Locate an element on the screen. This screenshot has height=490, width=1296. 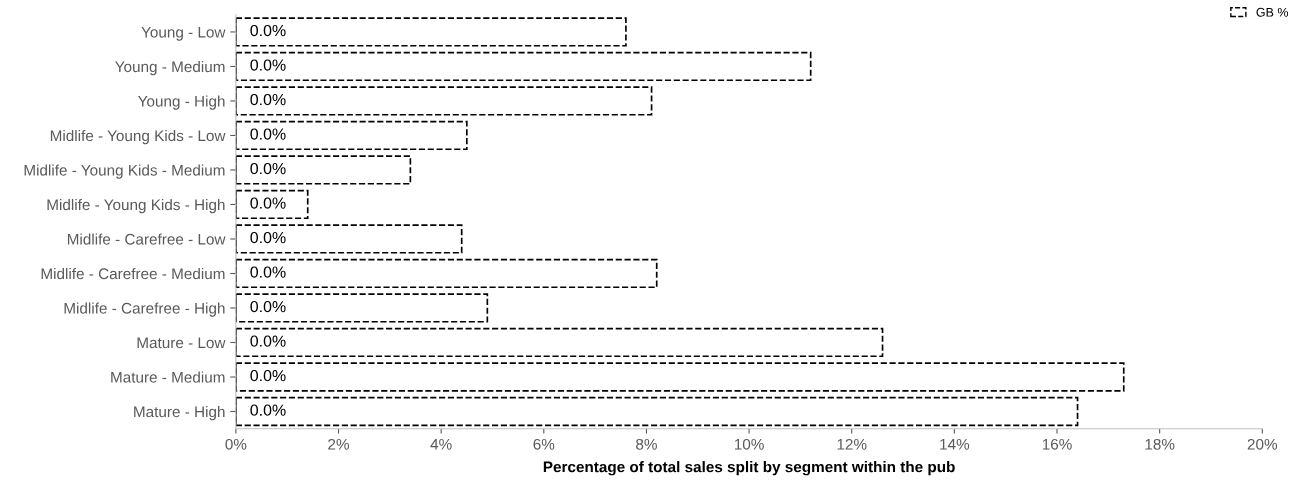
y-tick-label: Midlife - Carefree - Medium is located at coordinates (133, 273).